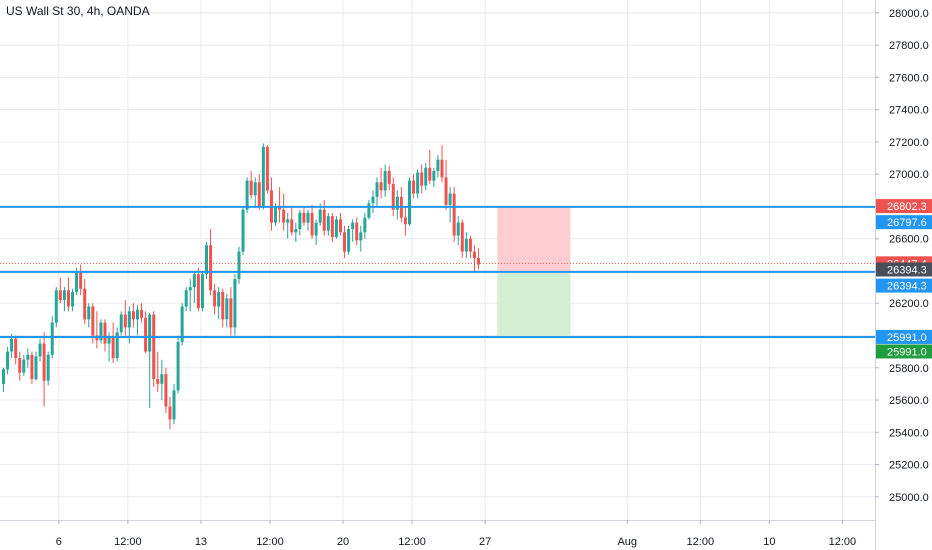 This screenshot has width=932, height=550. I want to click on take-profit-zone, so click(534, 304).